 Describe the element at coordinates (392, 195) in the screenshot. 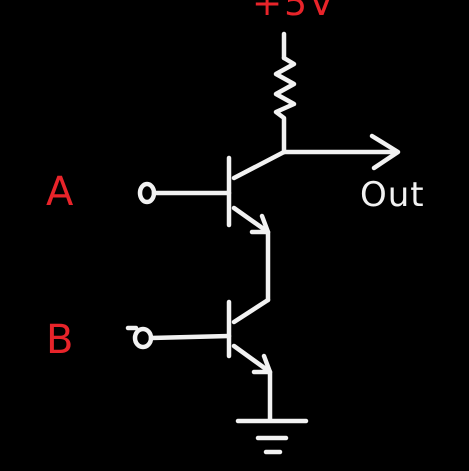

I see `output-label: Out` at that location.